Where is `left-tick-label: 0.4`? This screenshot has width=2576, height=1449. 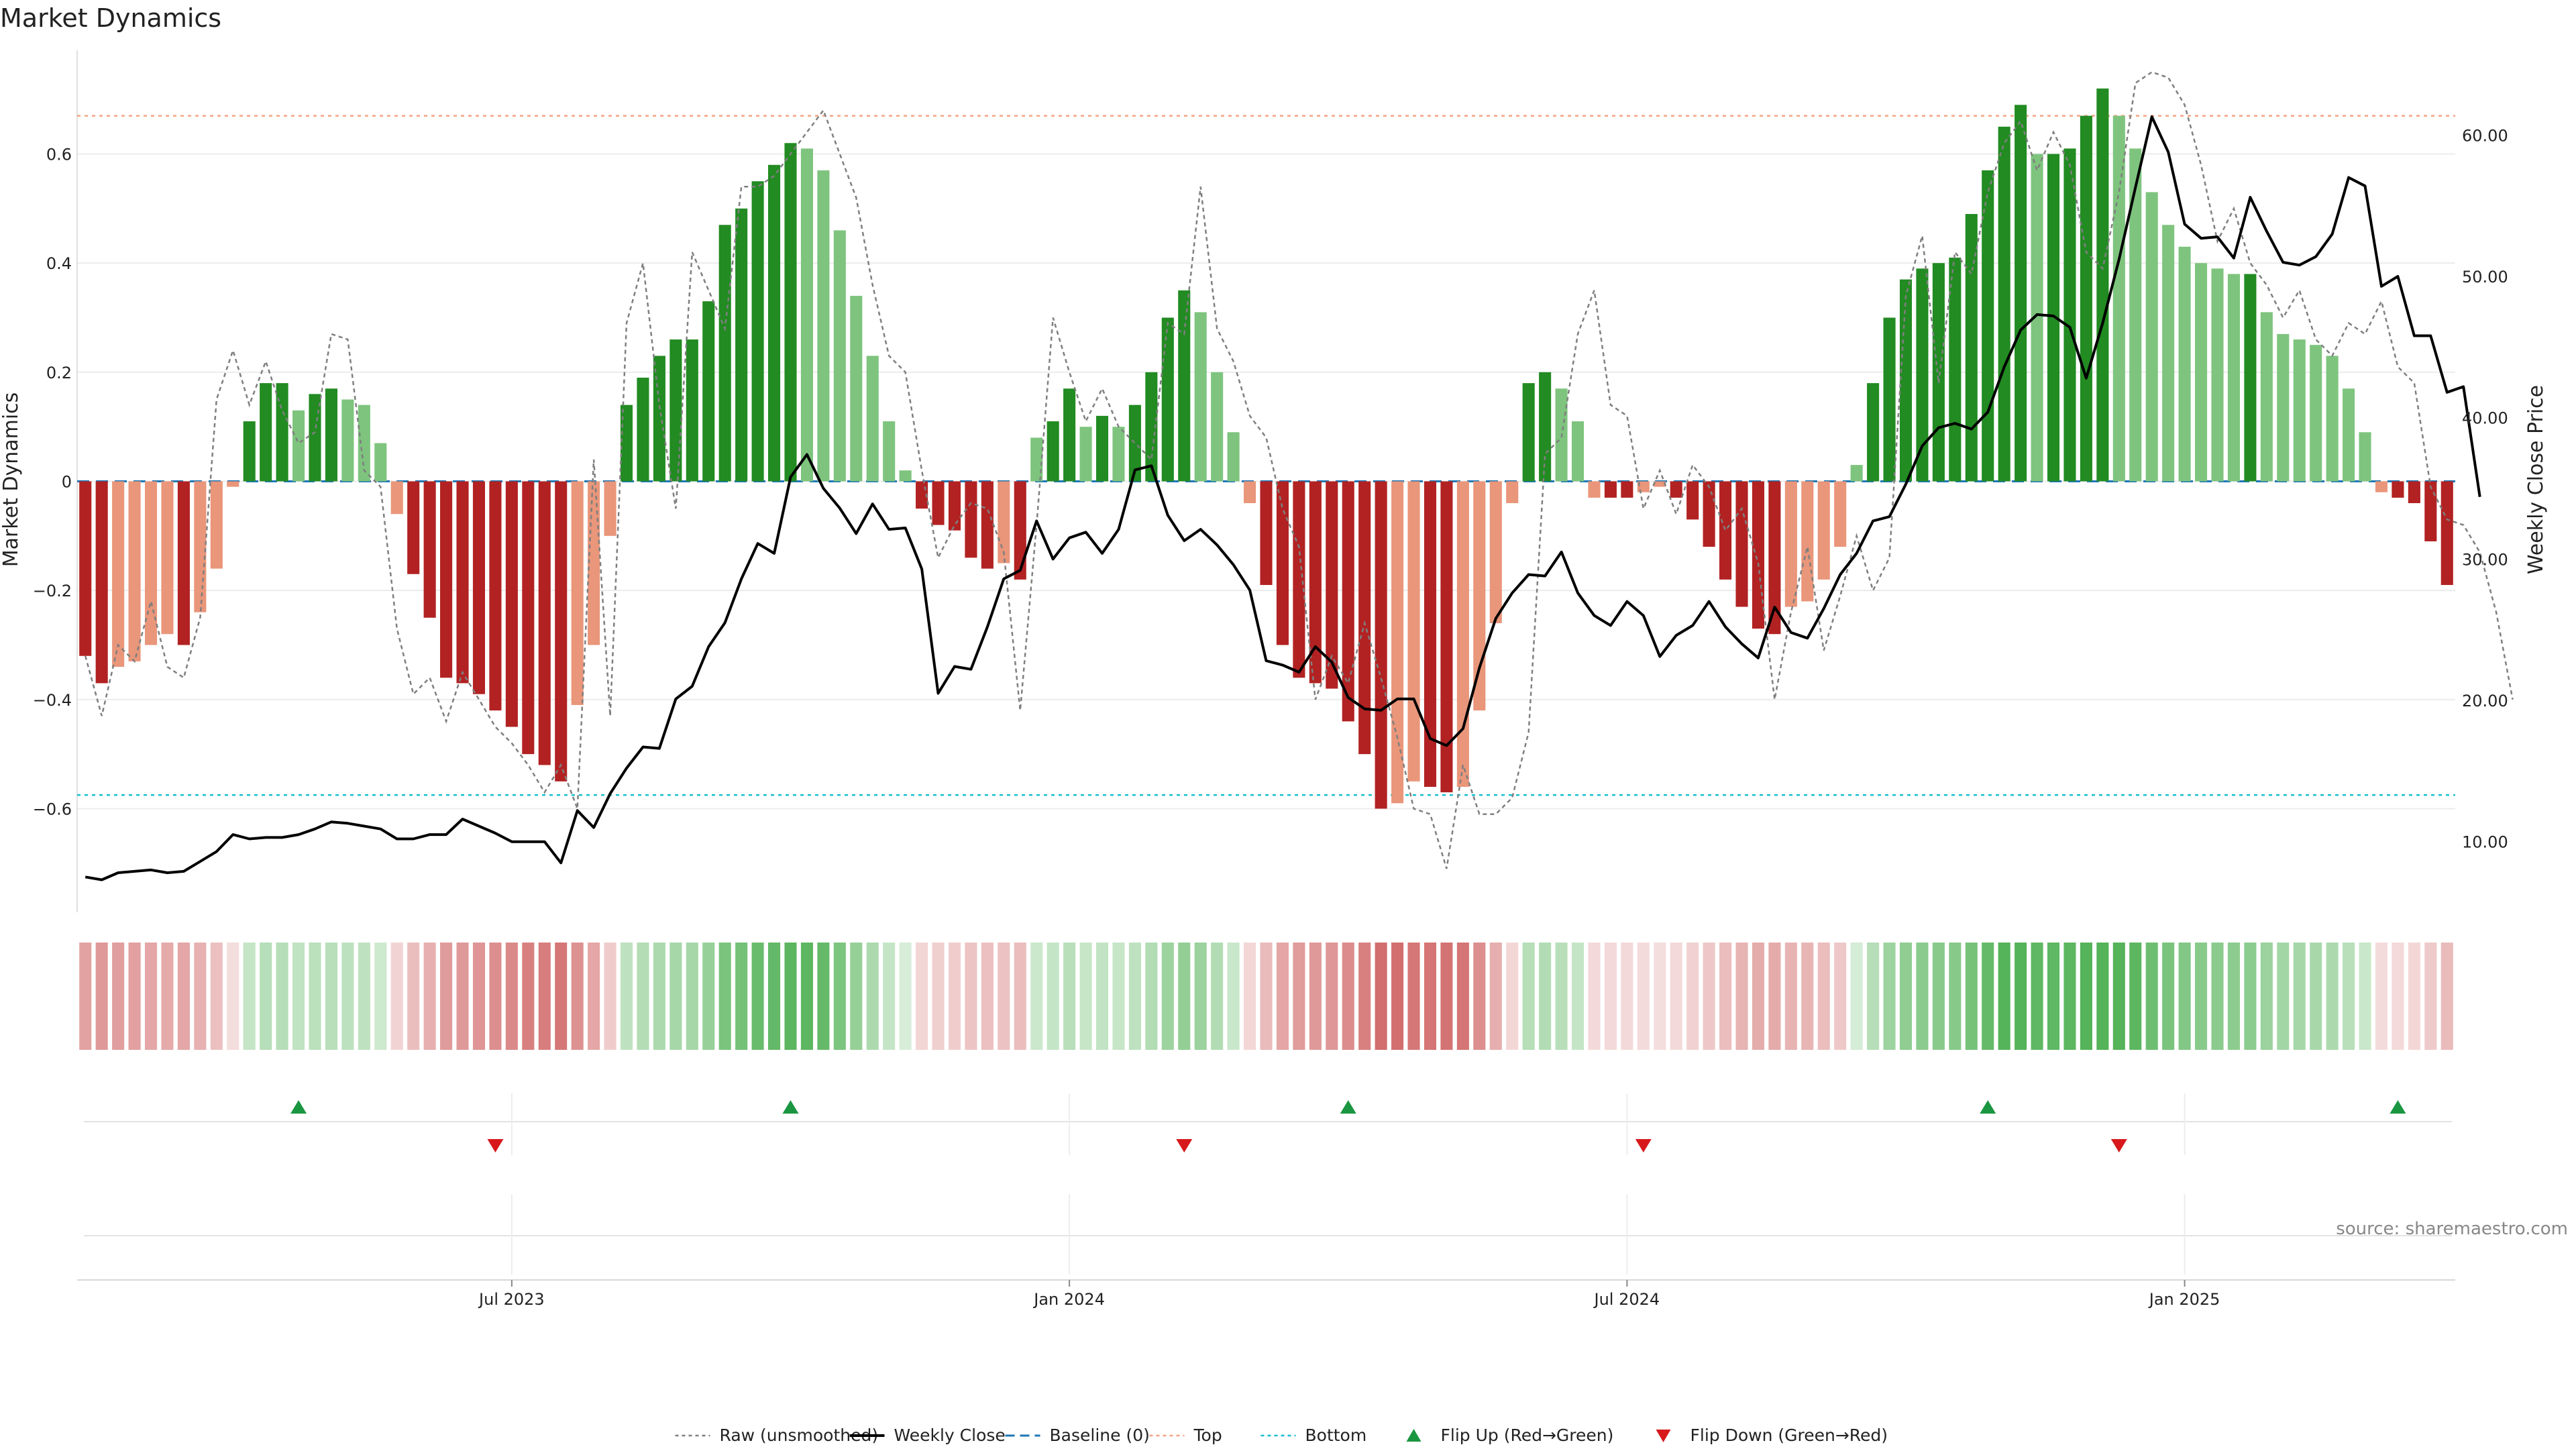
left-tick-label: 0.4 is located at coordinates (59, 263).